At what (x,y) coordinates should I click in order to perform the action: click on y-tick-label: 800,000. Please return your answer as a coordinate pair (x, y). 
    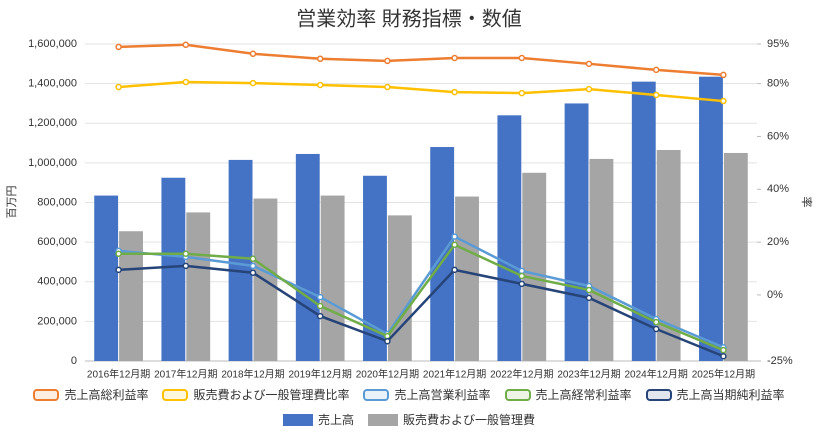
    Looking at the image, I should click on (57, 202).